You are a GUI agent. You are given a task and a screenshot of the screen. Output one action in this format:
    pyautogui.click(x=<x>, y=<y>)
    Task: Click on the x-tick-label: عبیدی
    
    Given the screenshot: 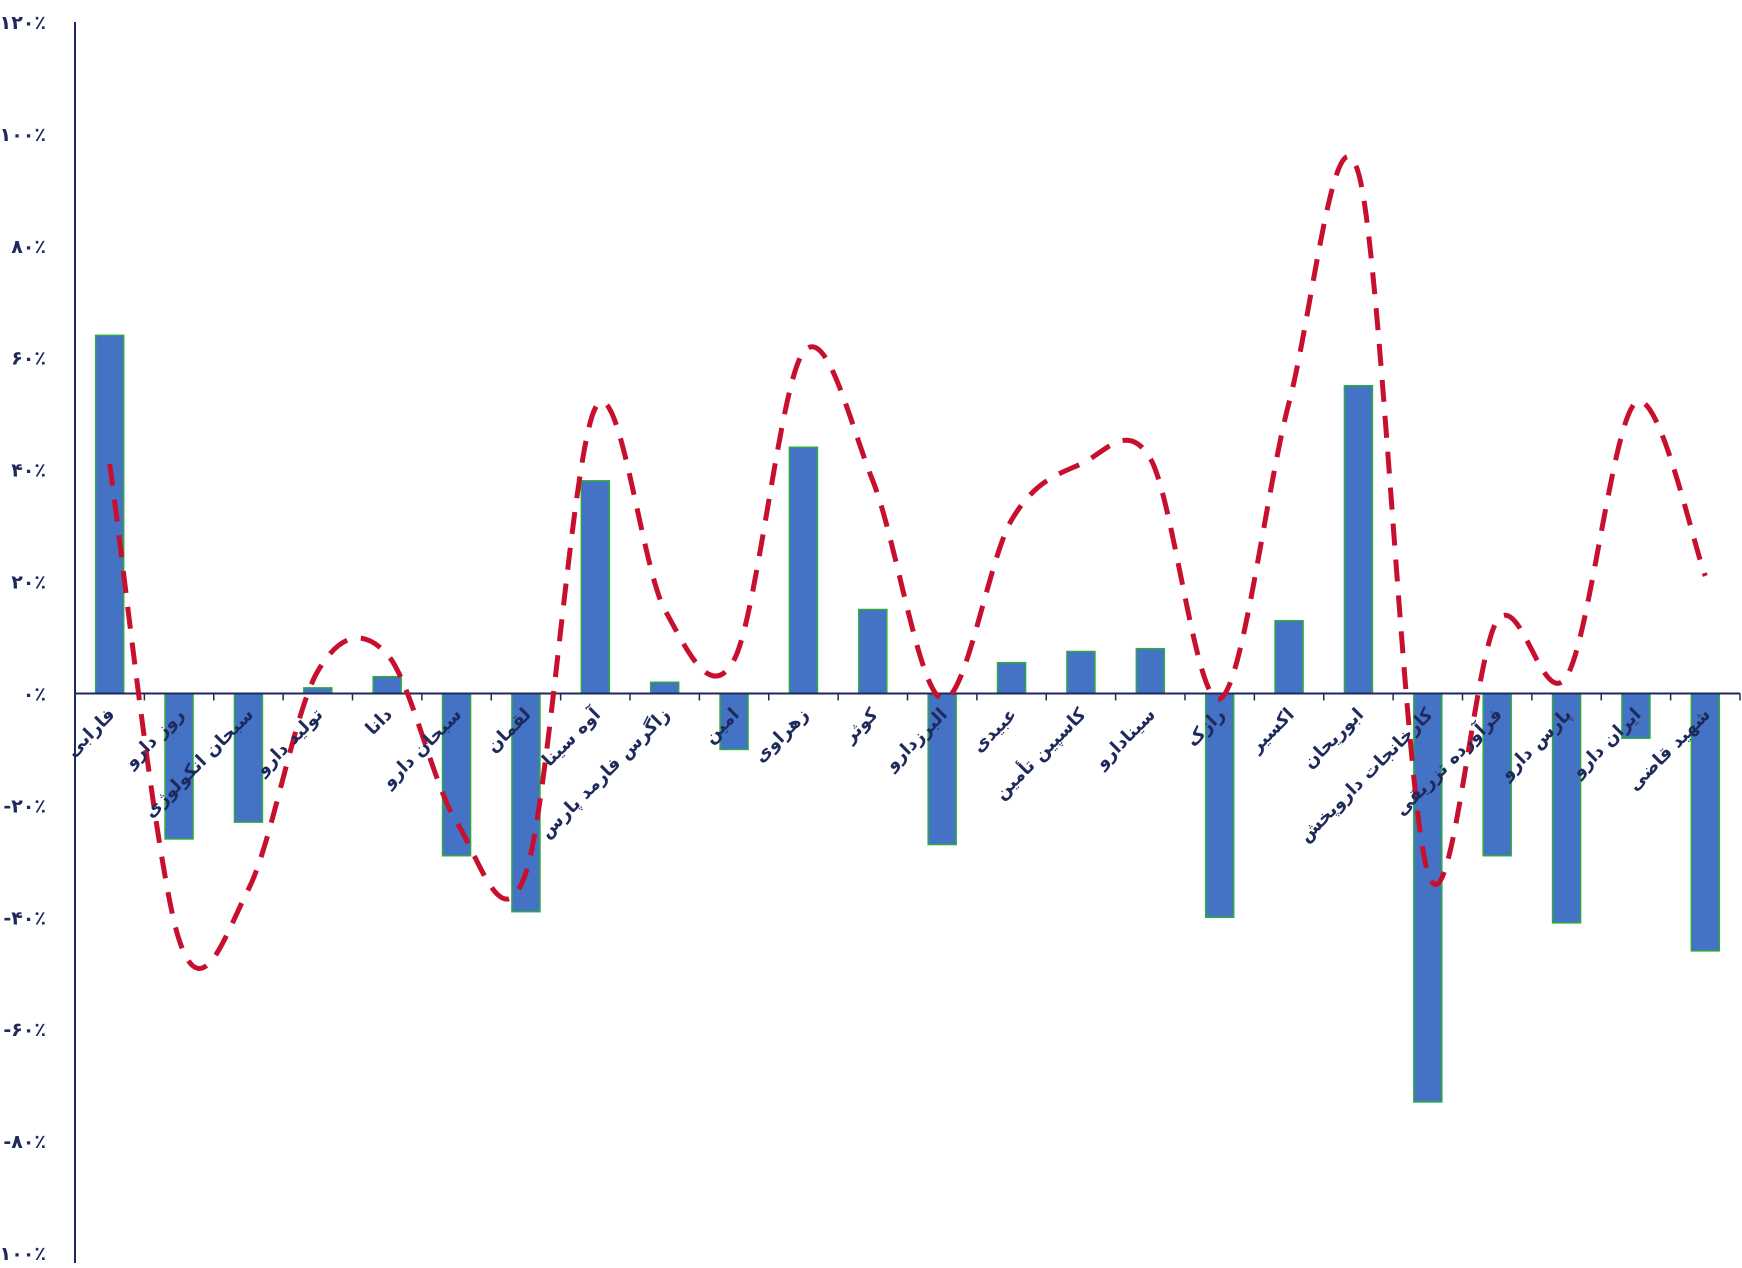 What is the action you would take?
    pyautogui.click(x=994, y=730)
    